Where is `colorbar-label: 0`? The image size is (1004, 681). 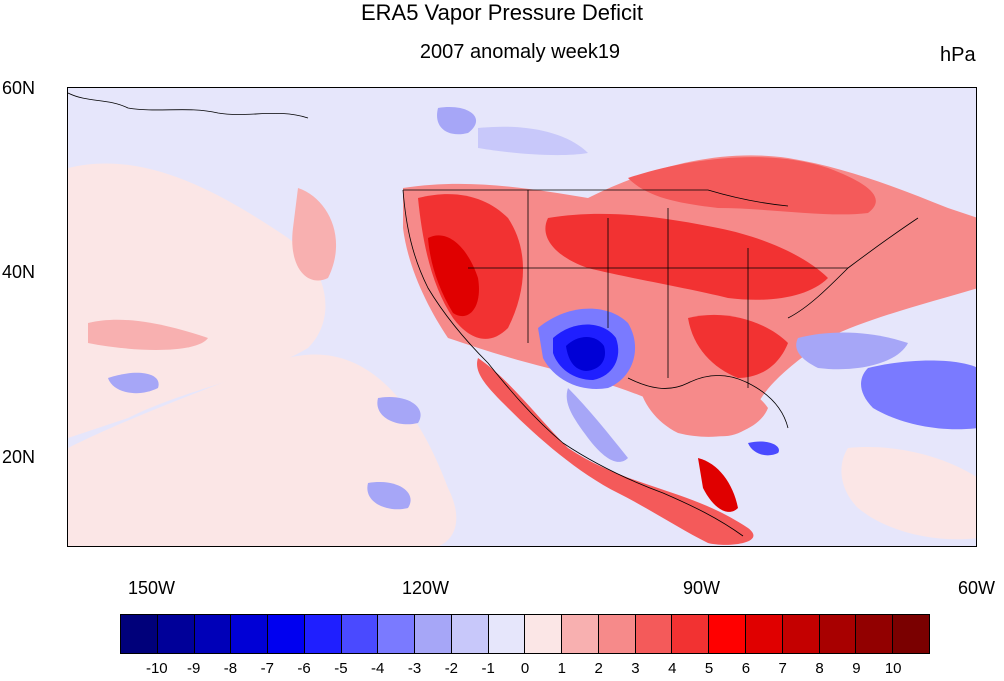
colorbar-label: 0 is located at coordinates (525, 668).